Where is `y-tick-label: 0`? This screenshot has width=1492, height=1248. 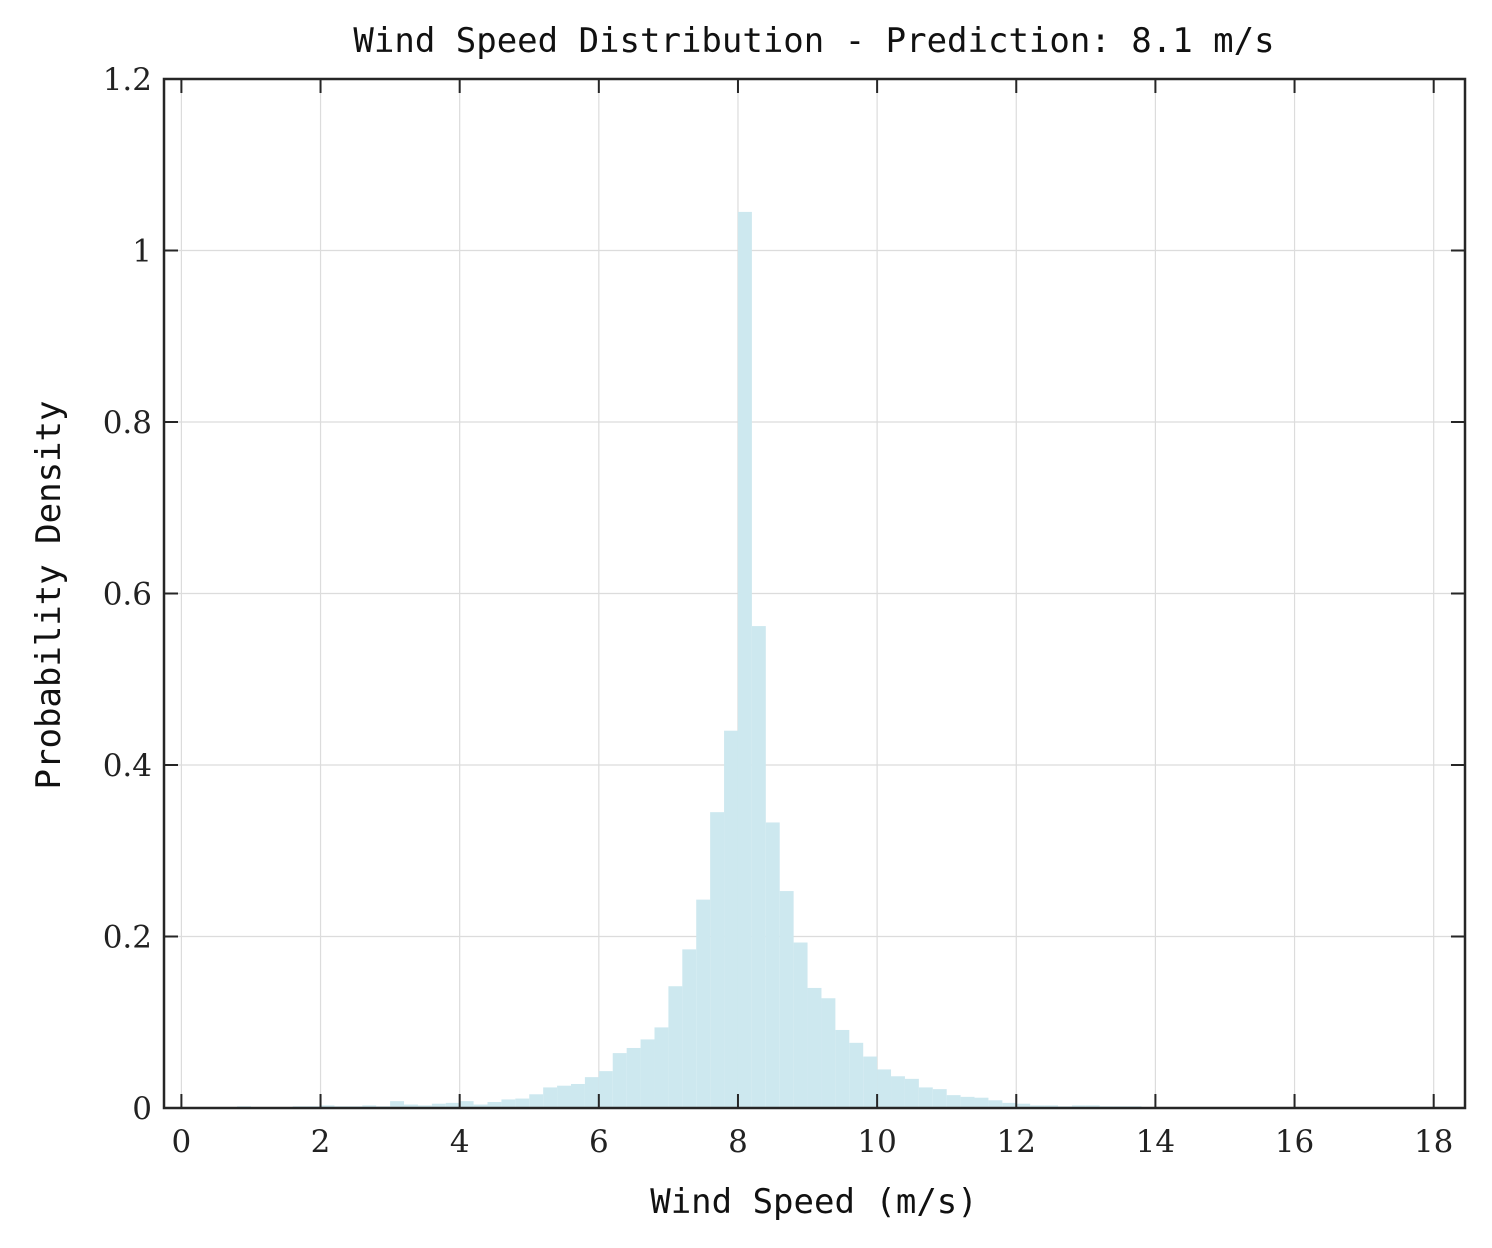 y-tick-label: 0 is located at coordinates (142, 1109).